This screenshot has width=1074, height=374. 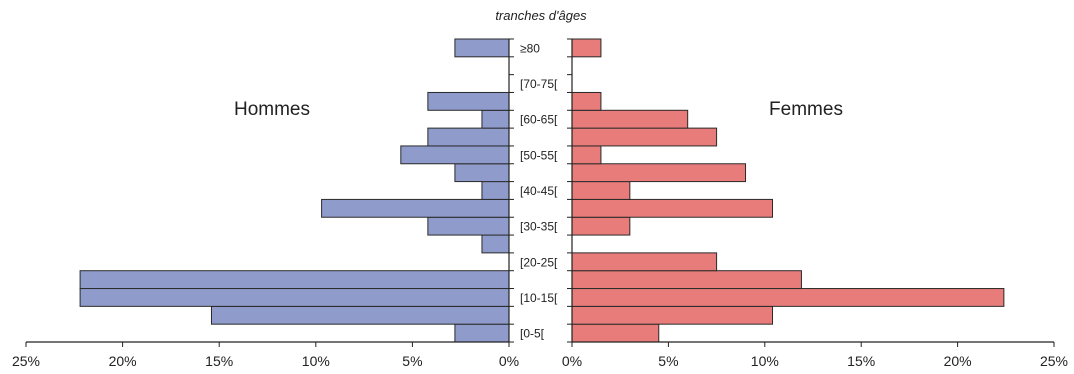 What do you see at coordinates (861, 361) in the screenshot?
I see `x-tick-label-right: 15%` at bounding box center [861, 361].